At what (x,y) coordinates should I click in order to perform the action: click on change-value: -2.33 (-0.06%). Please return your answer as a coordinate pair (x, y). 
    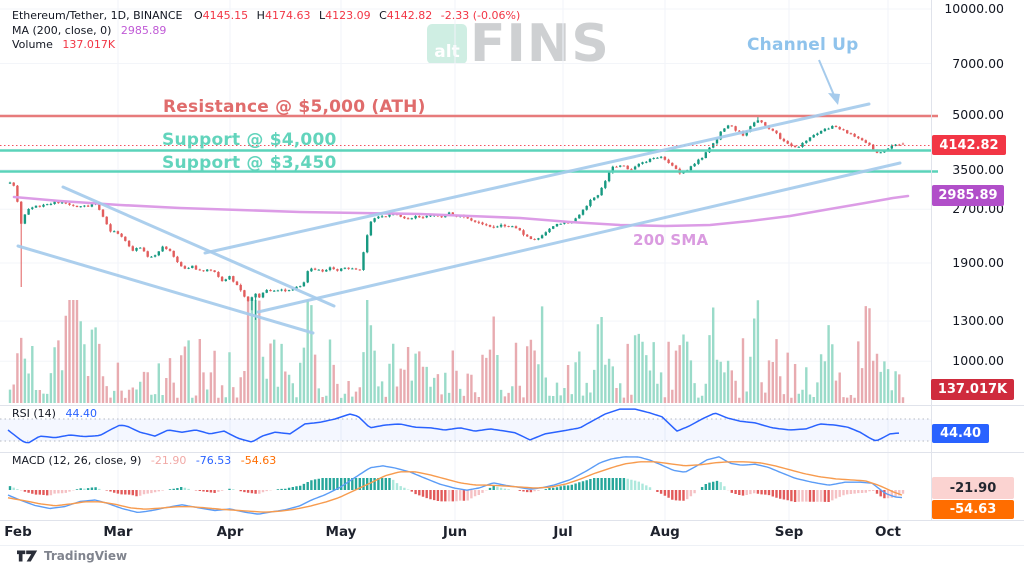
    Looking at the image, I should click on (480, 15).